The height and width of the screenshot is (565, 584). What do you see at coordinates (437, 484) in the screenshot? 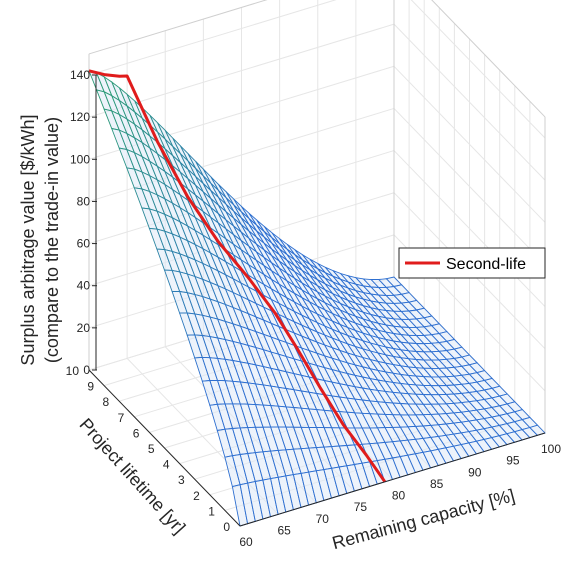
I see `x-tick-label: 85` at bounding box center [437, 484].